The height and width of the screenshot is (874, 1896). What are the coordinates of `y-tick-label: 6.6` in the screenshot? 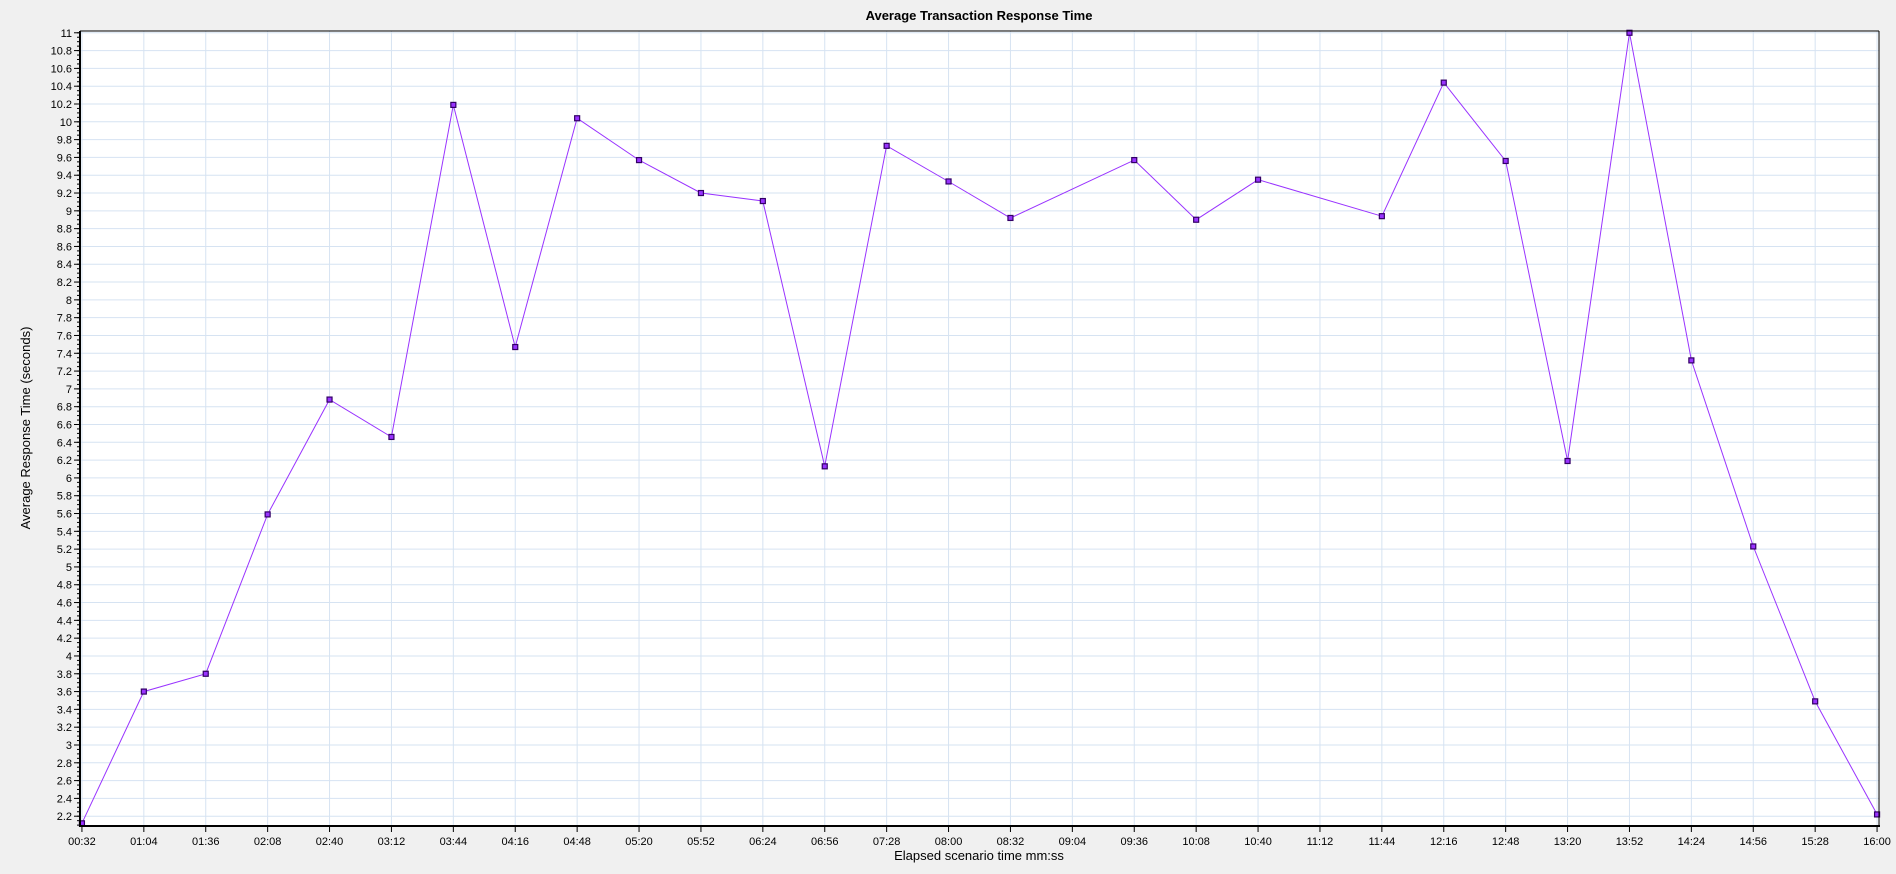 It's located at (64, 425).